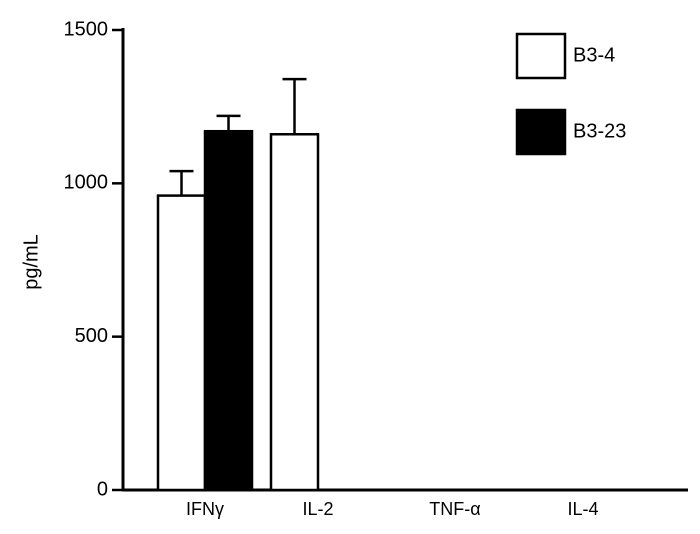 The height and width of the screenshot is (534, 700). I want to click on y-tick-label: 500, so click(91, 336).